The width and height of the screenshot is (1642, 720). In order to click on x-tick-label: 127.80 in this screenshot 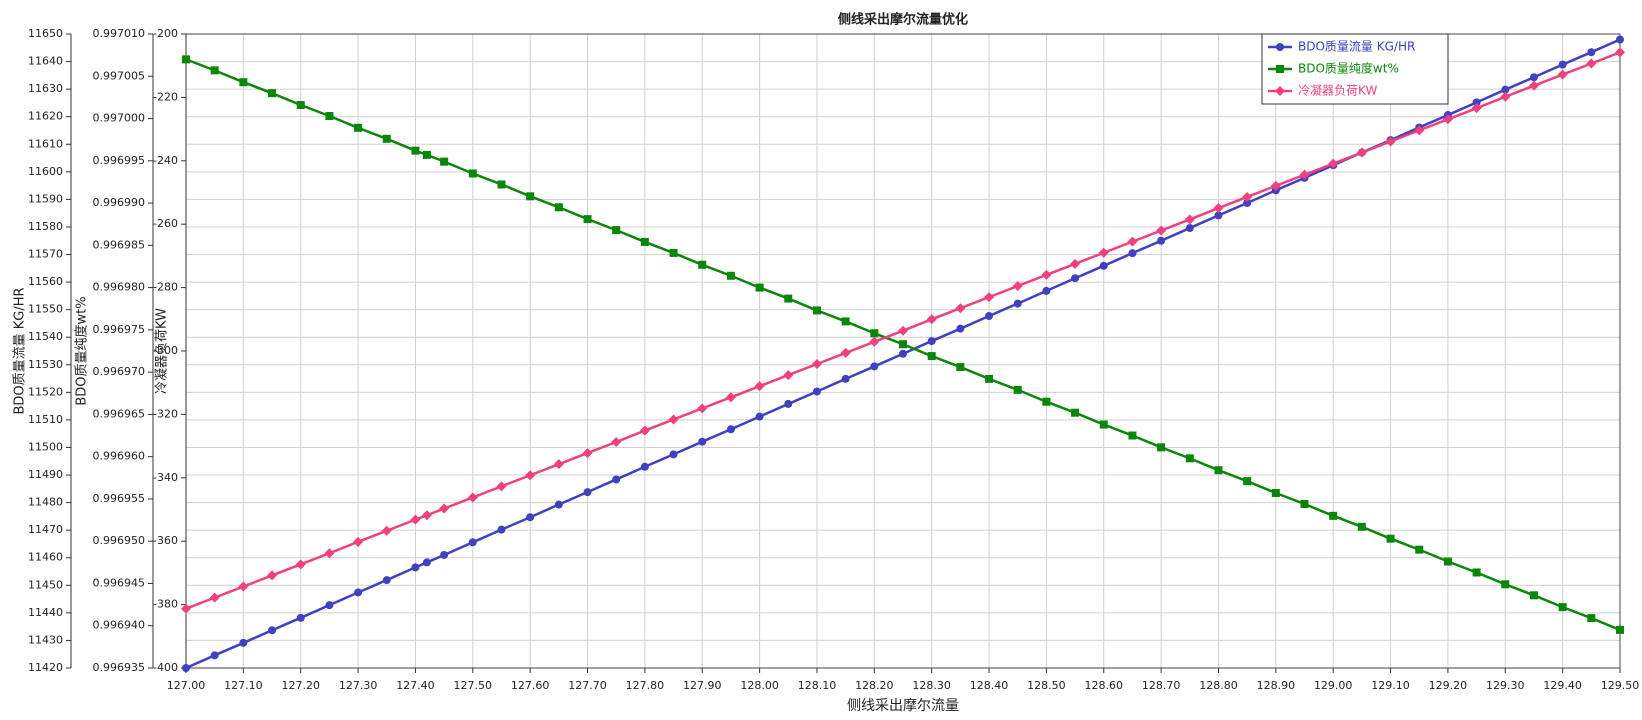, I will do `click(645, 685)`.